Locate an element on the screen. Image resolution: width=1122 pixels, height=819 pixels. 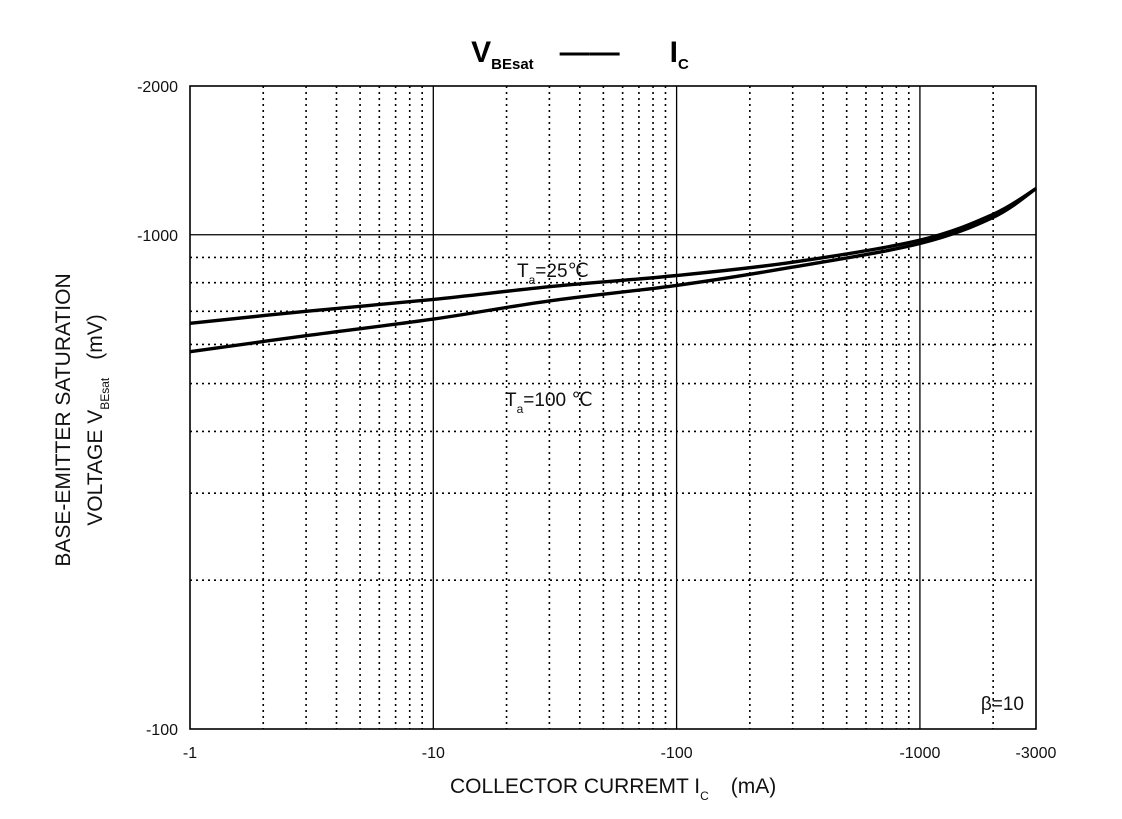
series-label-ta25-rest: =25℃ is located at coordinates (562, 271).